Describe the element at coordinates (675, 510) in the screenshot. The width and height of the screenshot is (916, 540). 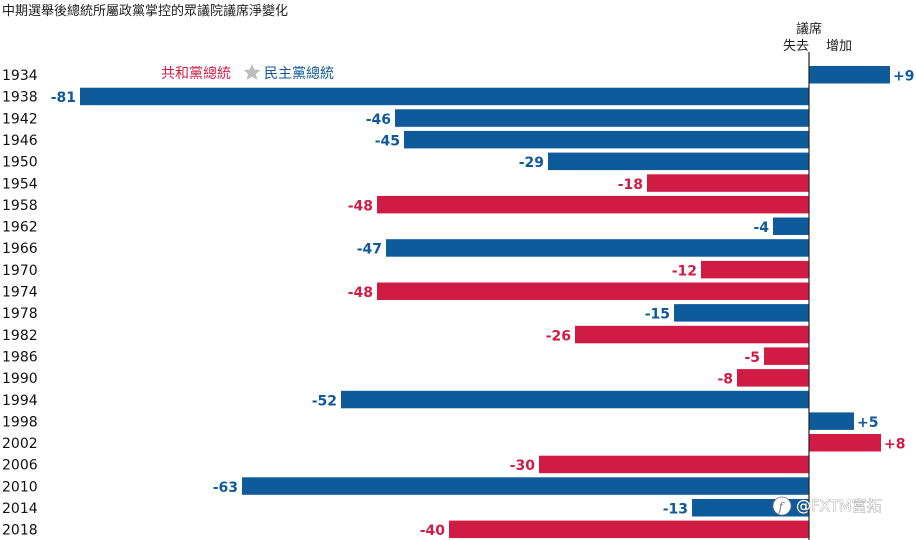
I see `value-label-2014: -13` at that location.